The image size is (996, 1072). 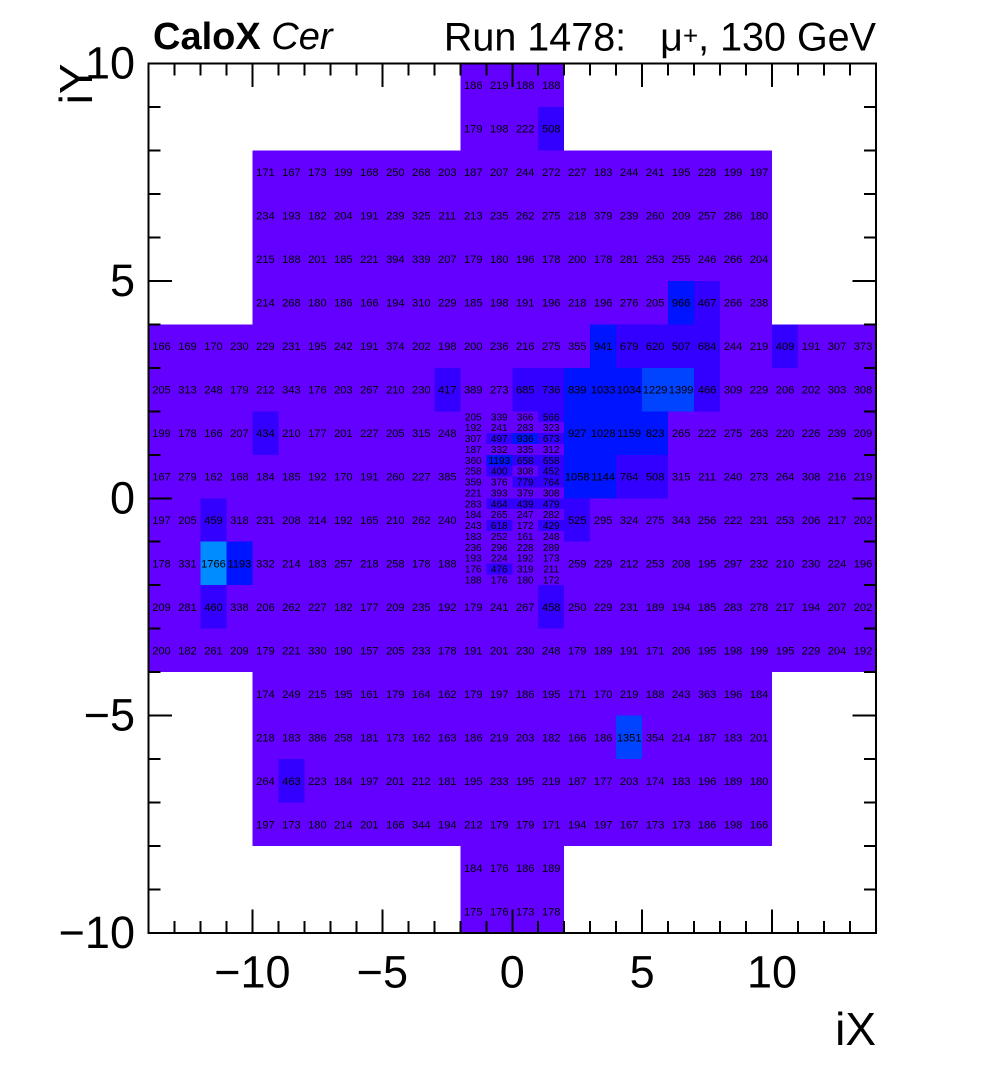 I want to click on bin-value: 525, so click(x=577, y=521).